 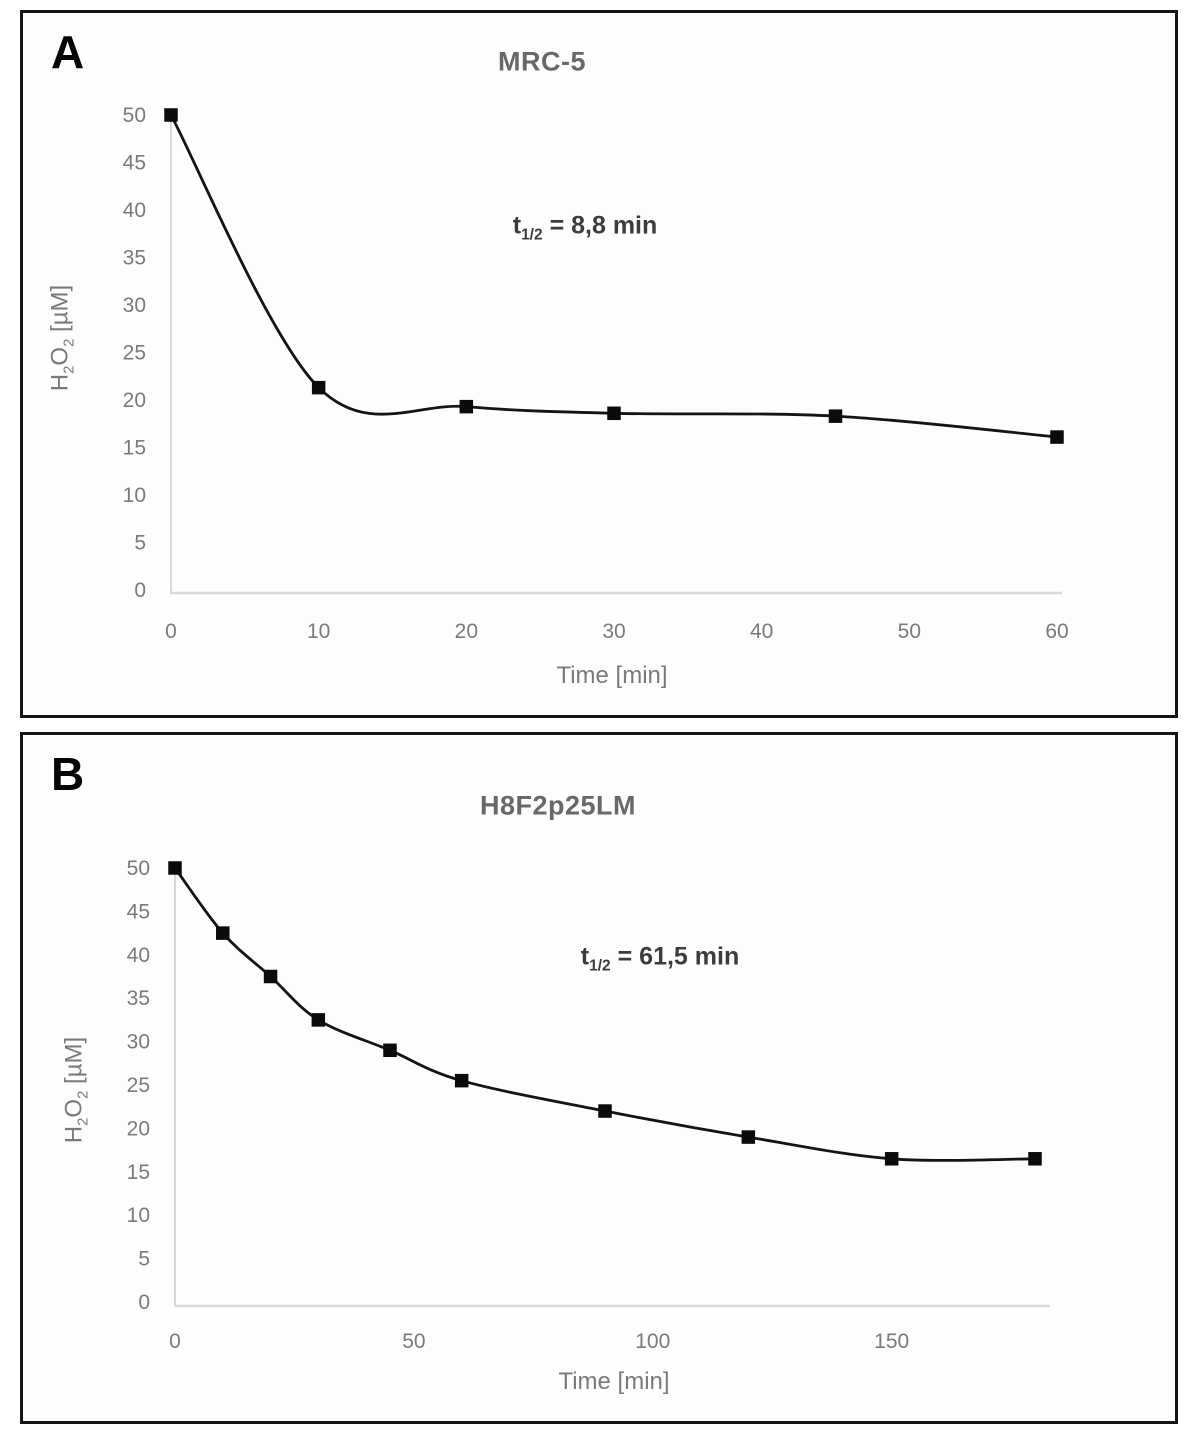 What do you see at coordinates (466, 631) in the screenshot?
I see `x-tick-label: 20` at bounding box center [466, 631].